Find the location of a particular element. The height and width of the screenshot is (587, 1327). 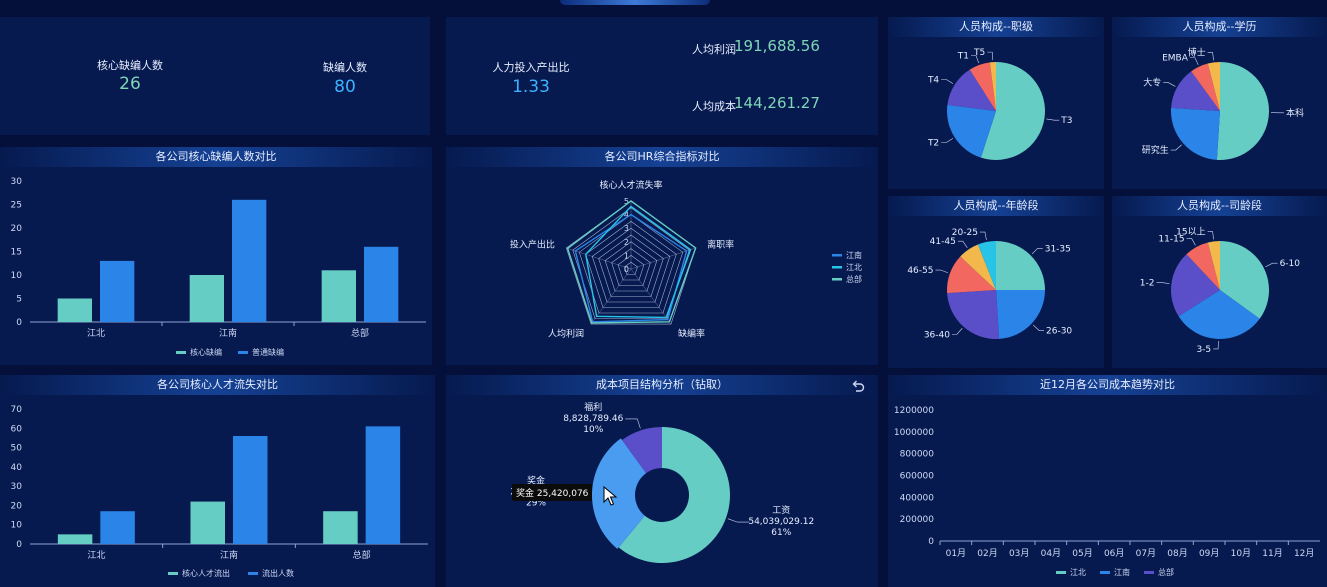

radar-series-江北 is located at coordinates (638, 262).